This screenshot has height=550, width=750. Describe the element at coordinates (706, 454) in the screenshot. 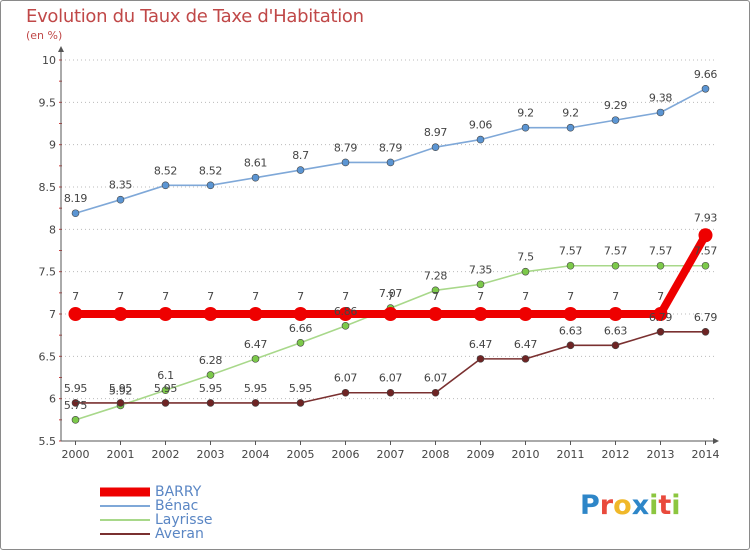

I see `x-tick-label: 2014` at that location.